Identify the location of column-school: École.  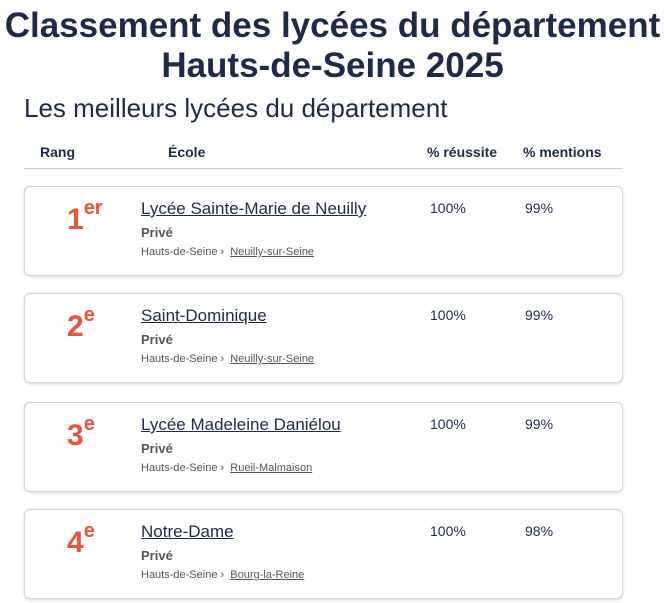
(187, 152).